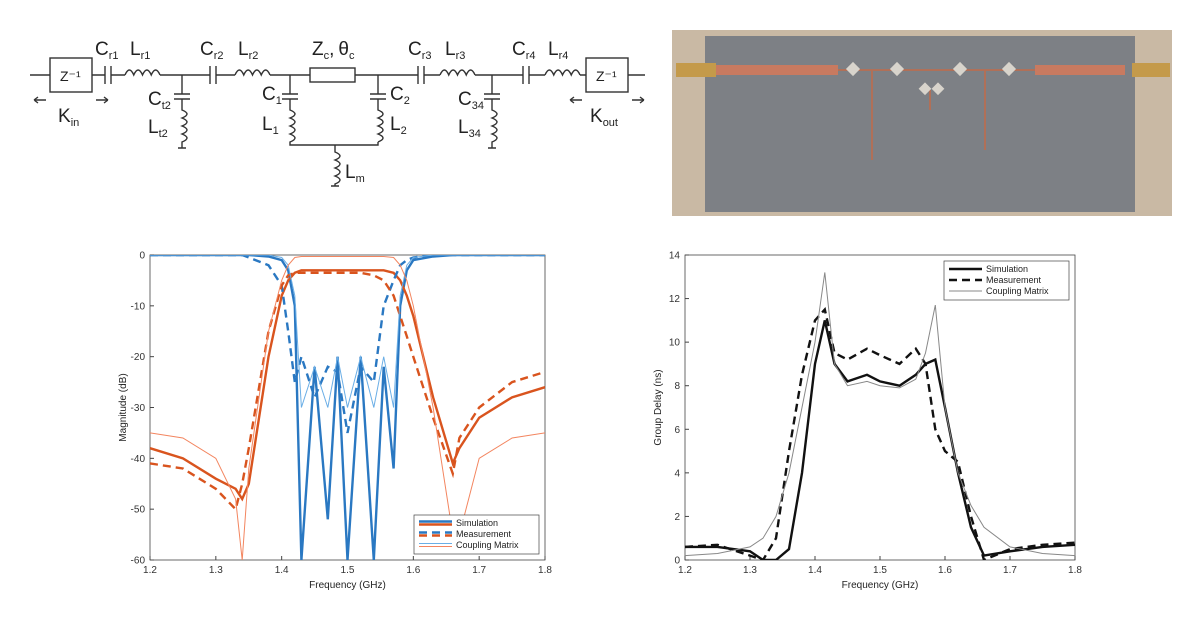 Image resolution: width=1200 pixels, height=627 pixels. What do you see at coordinates (675, 256) in the screenshot?
I see `y-tick-label: 14` at bounding box center [675, 256].